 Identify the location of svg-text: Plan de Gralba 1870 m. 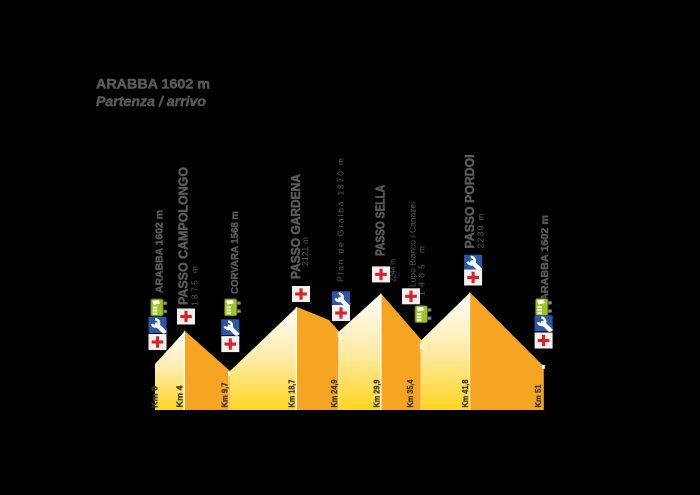
(341, 220).